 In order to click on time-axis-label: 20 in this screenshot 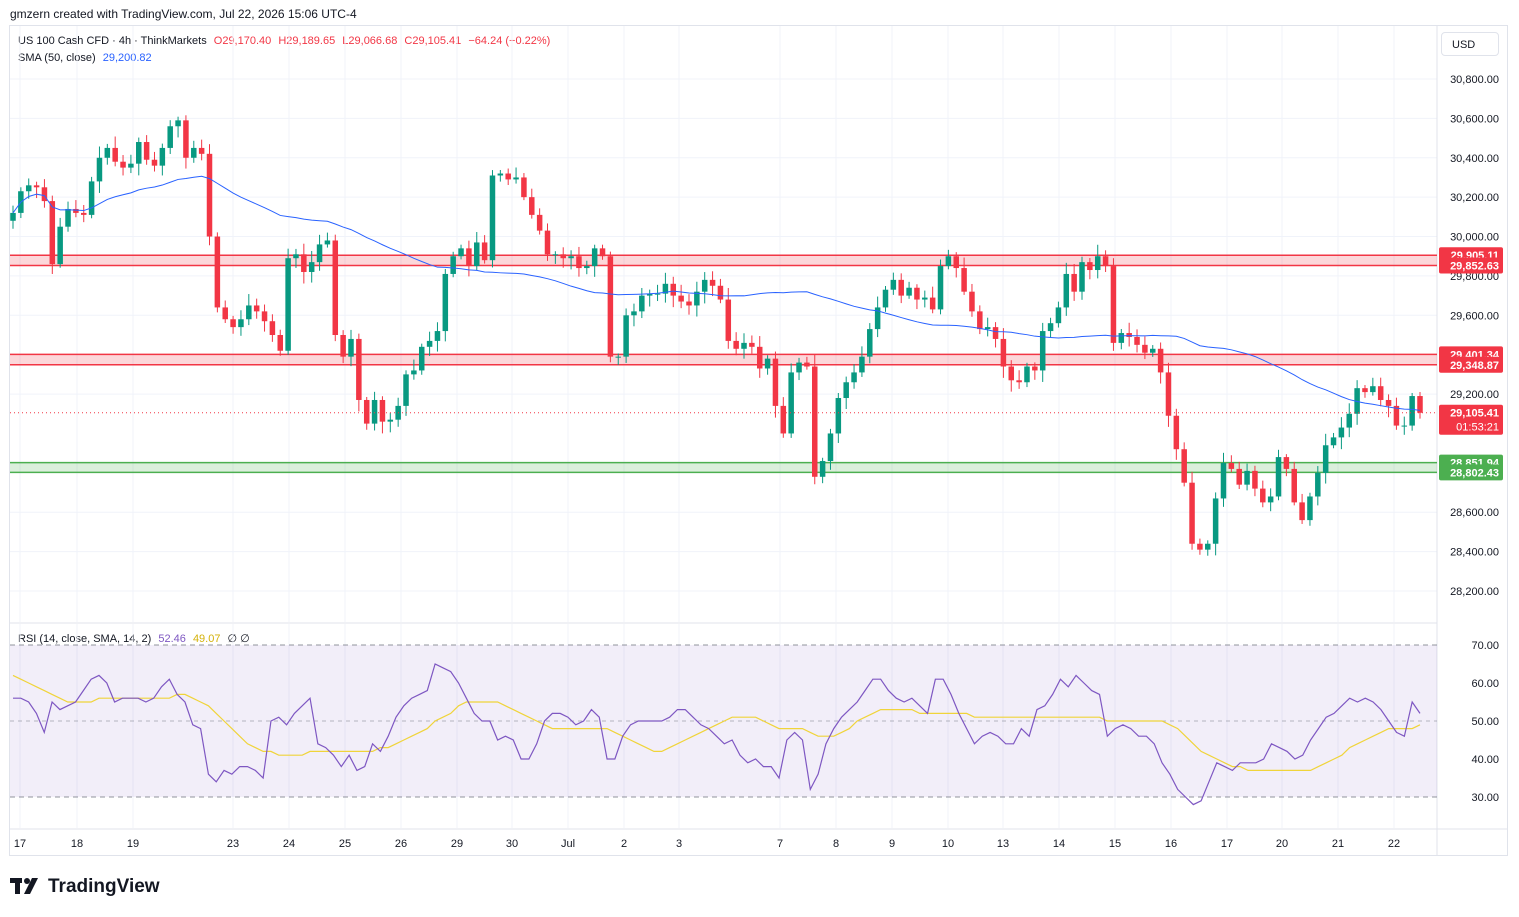, I will do `click(1282, 844)`.